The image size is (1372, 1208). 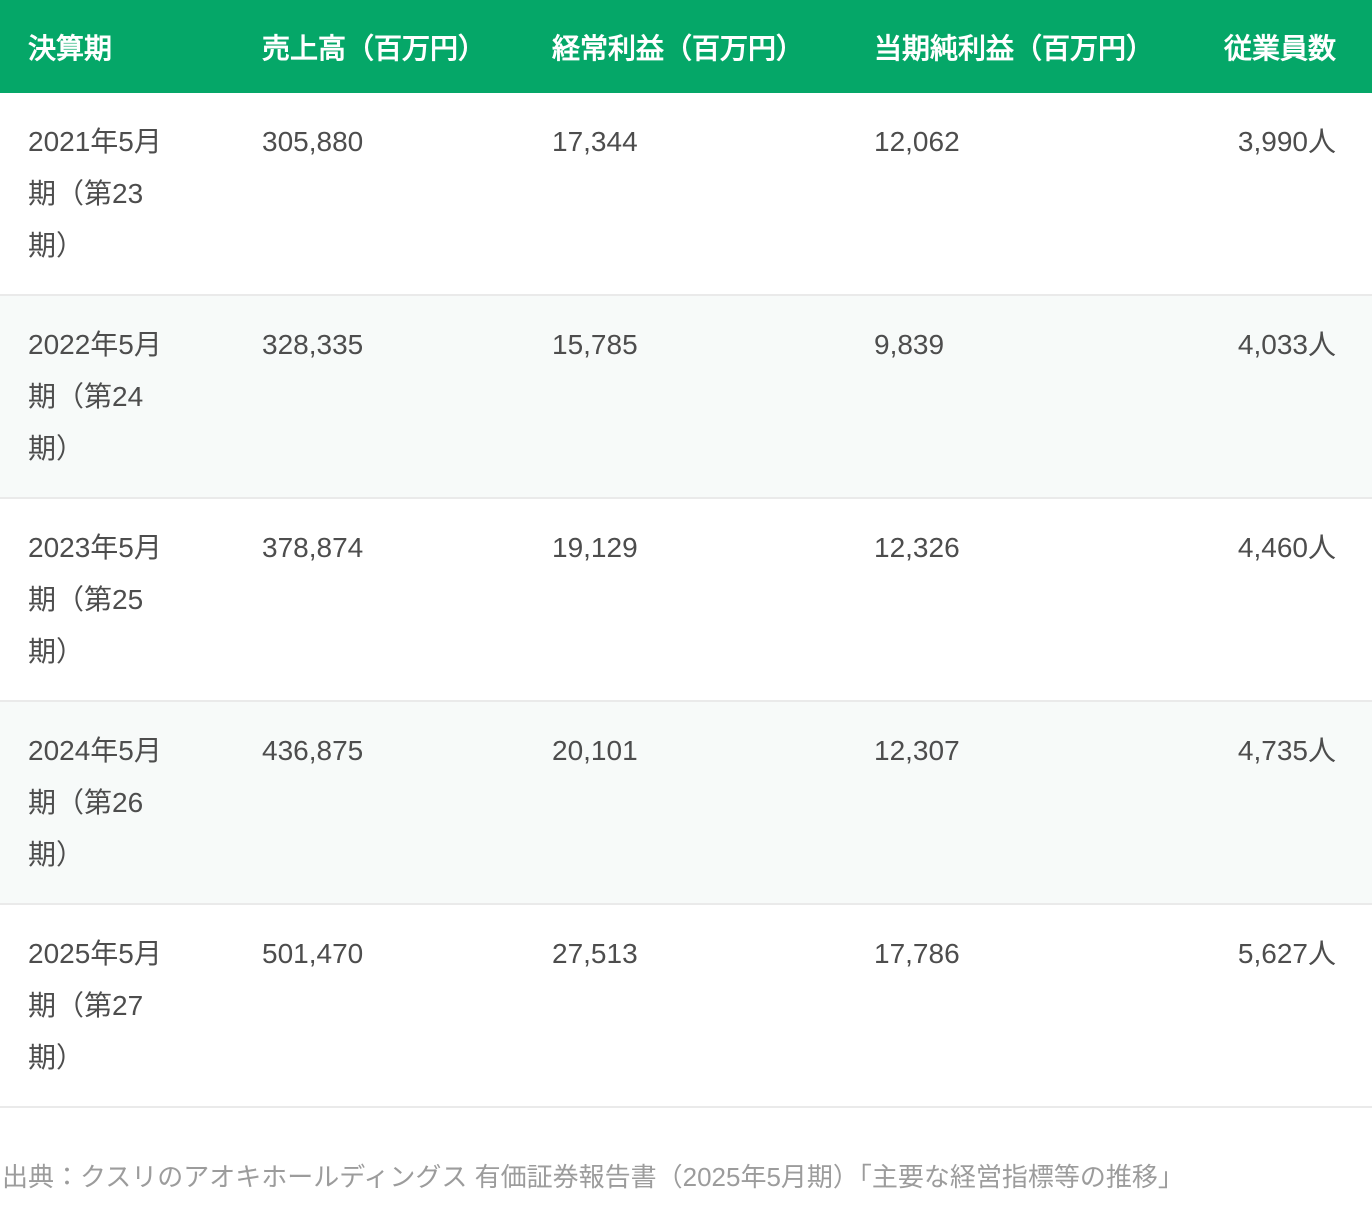 I want to click on cell-employees: 5,627人, so click(x=1286, y=953).